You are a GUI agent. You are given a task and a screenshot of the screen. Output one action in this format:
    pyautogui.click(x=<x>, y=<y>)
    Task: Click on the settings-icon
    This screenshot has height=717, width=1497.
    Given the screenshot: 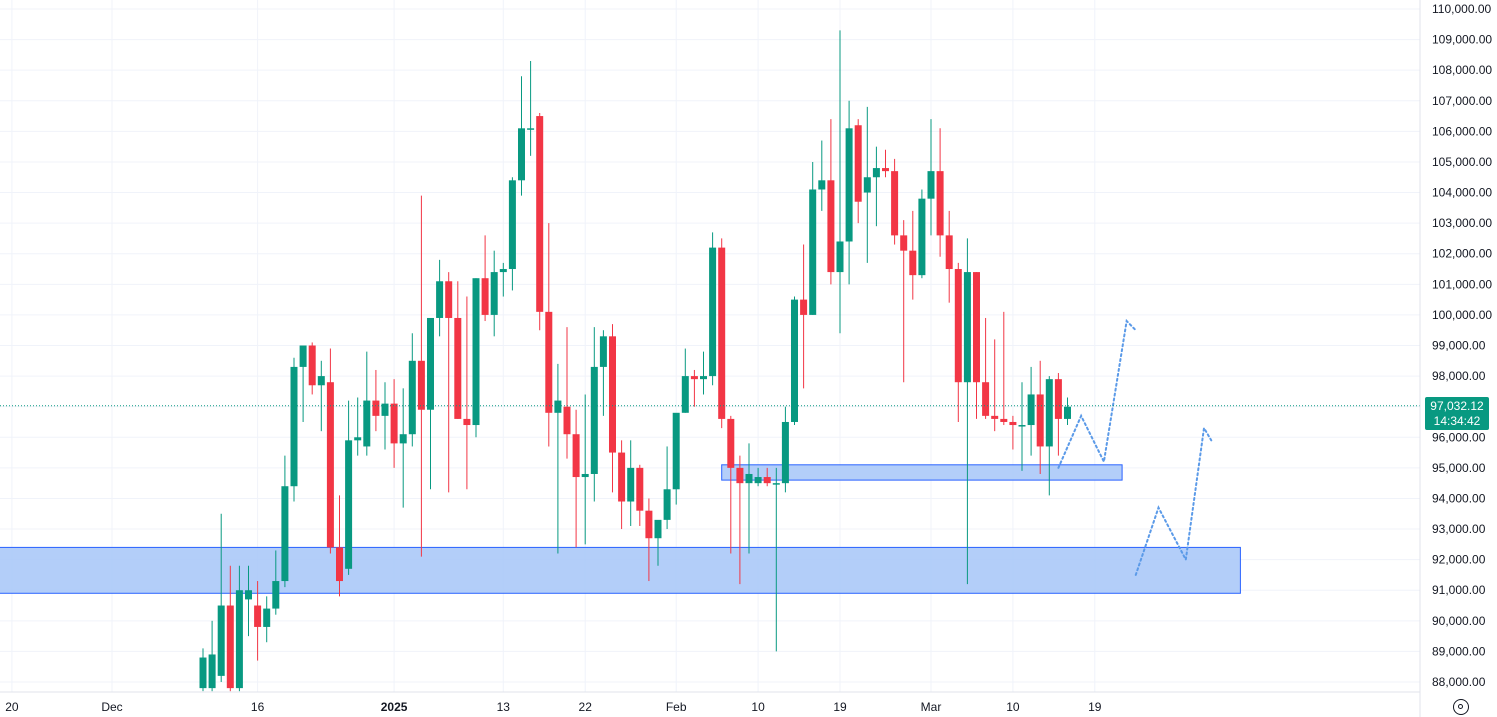 What is the action you would take?
    pyautogui.click(x=1461, y=707)
    